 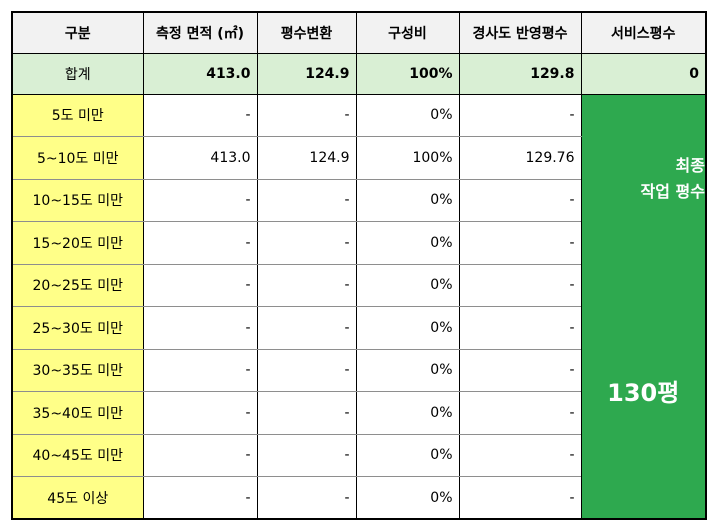 I want to click on final-label-line2: 작업 평수, so click(x=672, y=191).